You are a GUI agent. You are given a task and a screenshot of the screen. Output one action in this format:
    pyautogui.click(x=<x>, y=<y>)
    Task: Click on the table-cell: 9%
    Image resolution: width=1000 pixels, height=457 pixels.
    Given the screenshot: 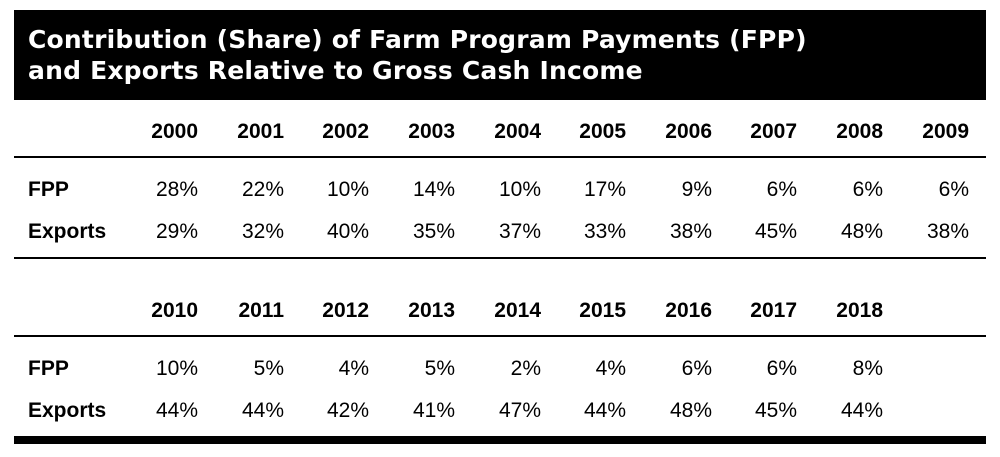 What is the action you would take?
    pyautogui.click(x=696, y=189)
    